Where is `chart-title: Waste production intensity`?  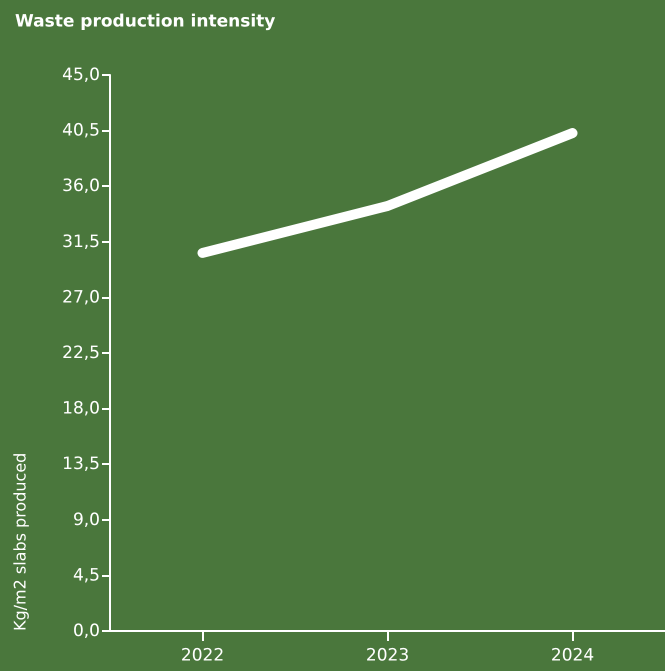 chart-title: Waste production intensity is located at coordinates (145, 22).